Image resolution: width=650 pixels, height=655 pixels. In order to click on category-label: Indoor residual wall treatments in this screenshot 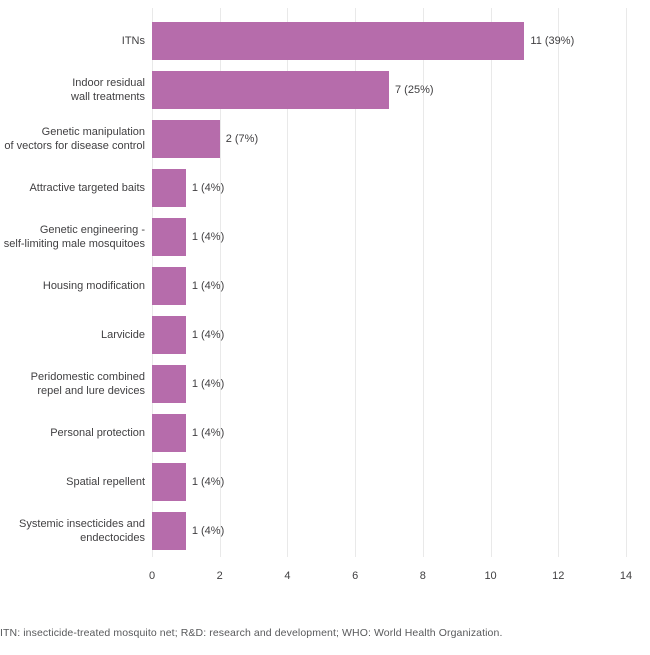, I will do `click(108, 90)`.